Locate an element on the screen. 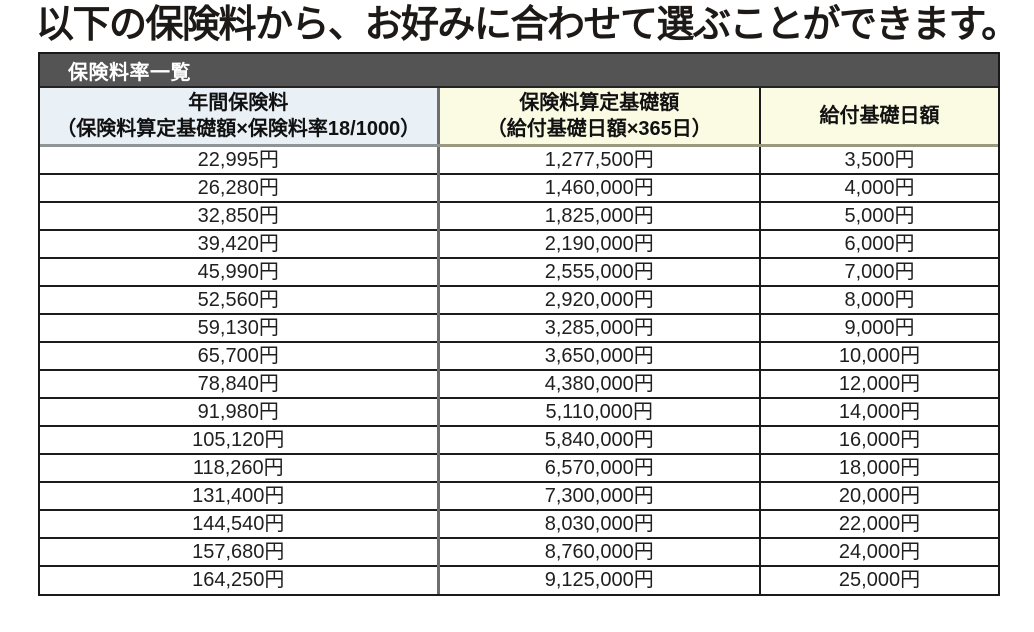 This screenshot has width=1034, height=632. table-cell: 45,990円 is located at coordinates (240, 271).